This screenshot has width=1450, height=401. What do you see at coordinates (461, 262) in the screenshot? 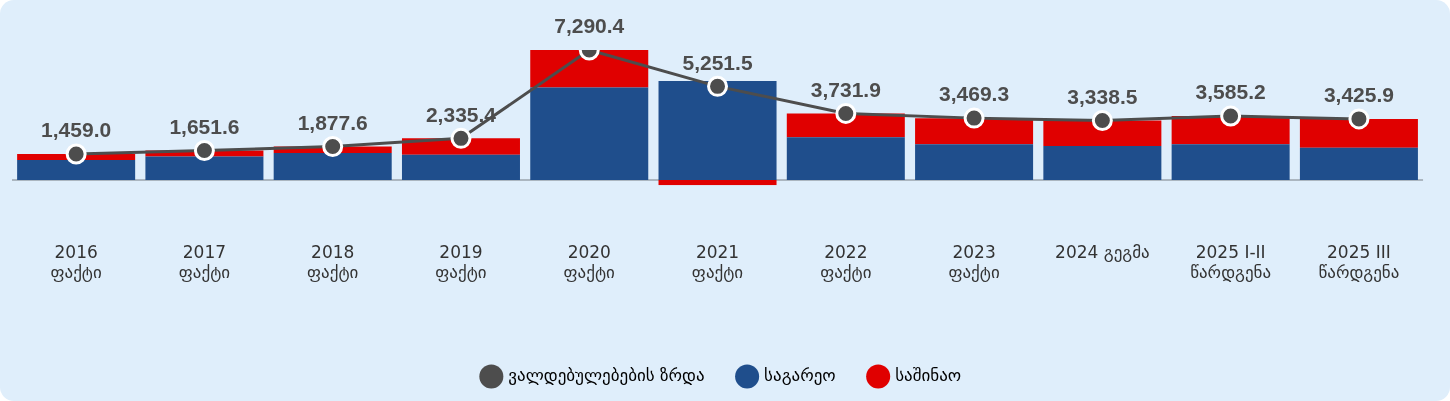
I see `x-tick-label: 2019 ფაქტი` at bounding box center [461, 262].